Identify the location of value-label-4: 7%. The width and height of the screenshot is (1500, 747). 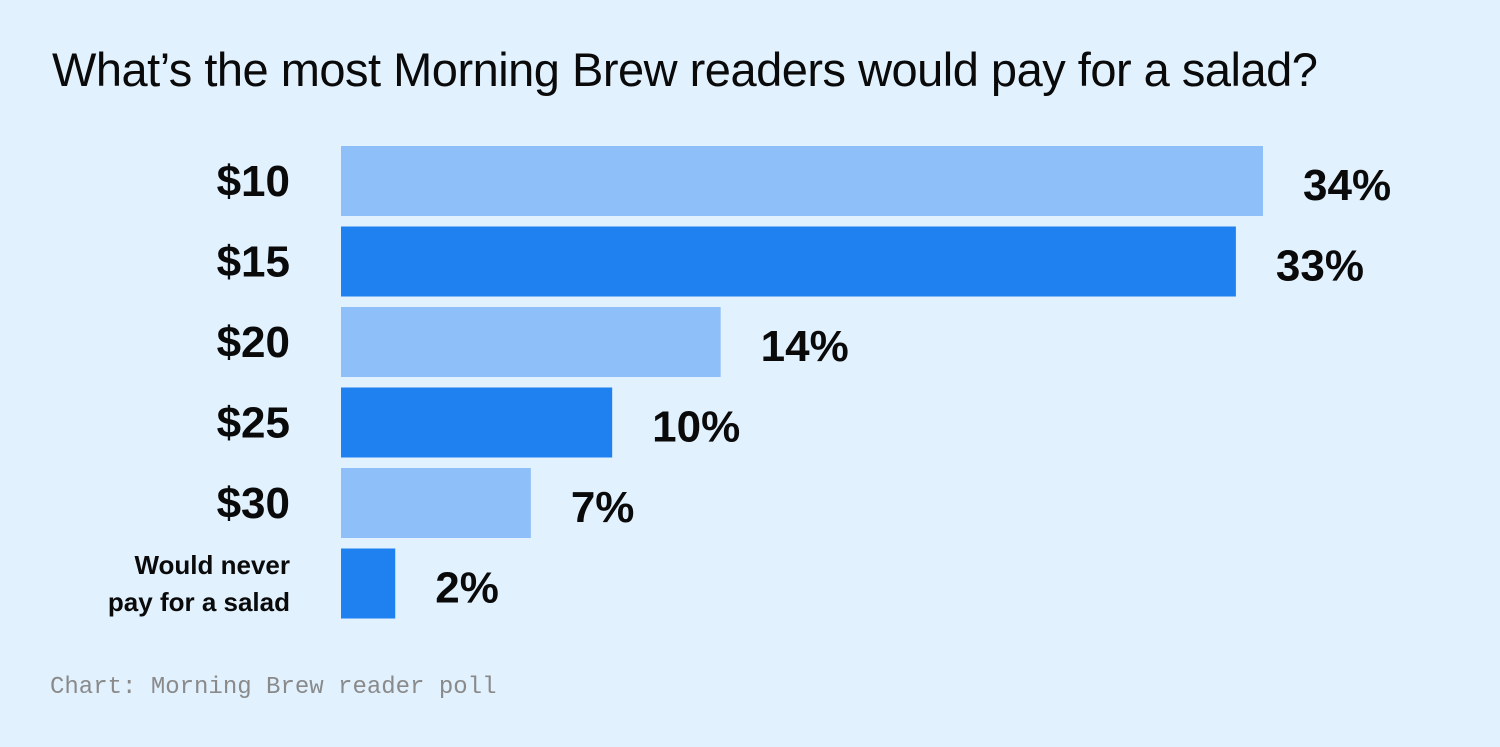
(603, 507).